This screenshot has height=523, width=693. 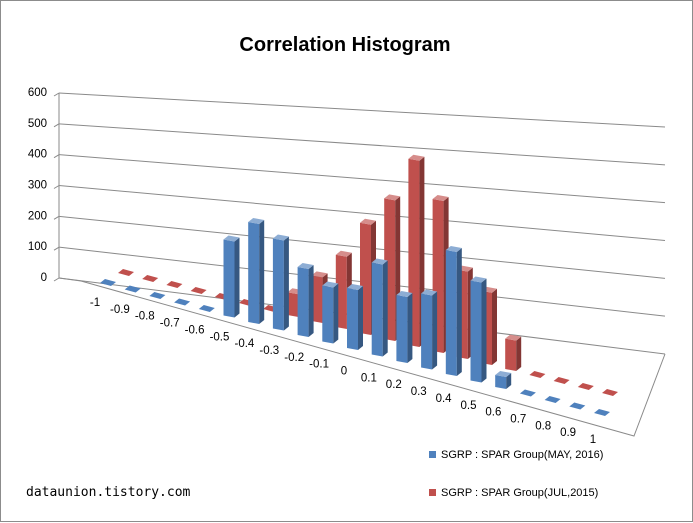 I want to click on watermark-text: dataunion.tistory.com, so click(x=108, y=492).